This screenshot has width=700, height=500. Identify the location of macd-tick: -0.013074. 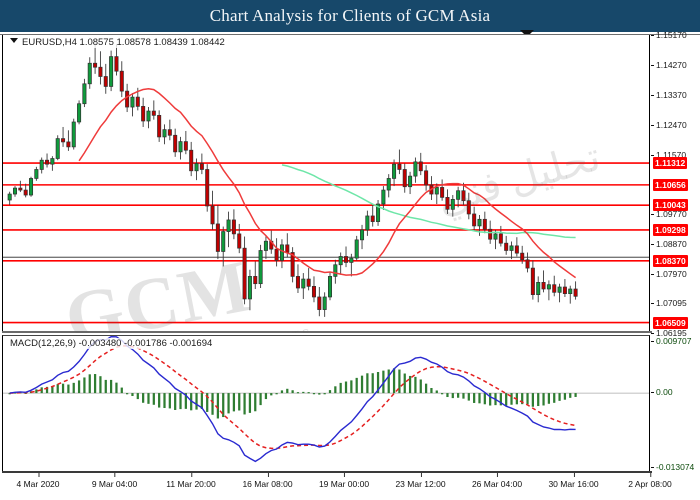
(672, 467).